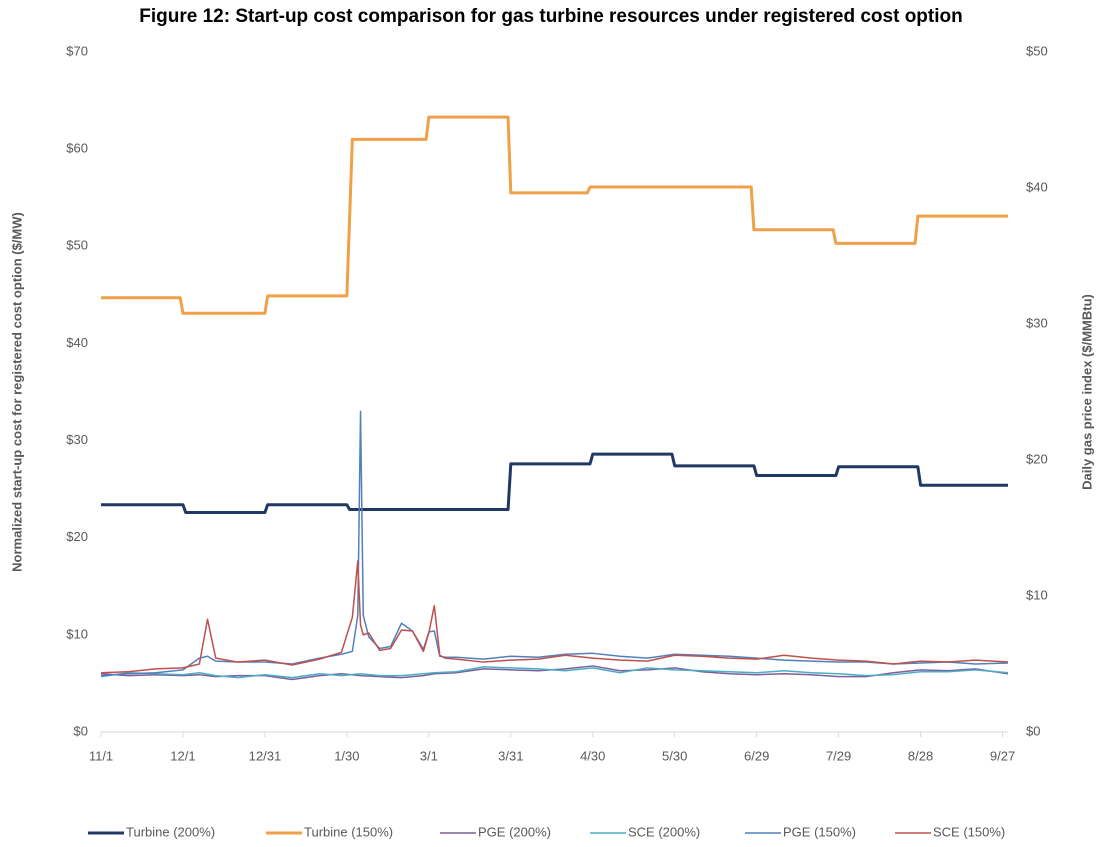  What do you see at coordinates (674, 755) in the screenshot?
I see `x-tick-label: 5/30` at bounding box center [674, 755].